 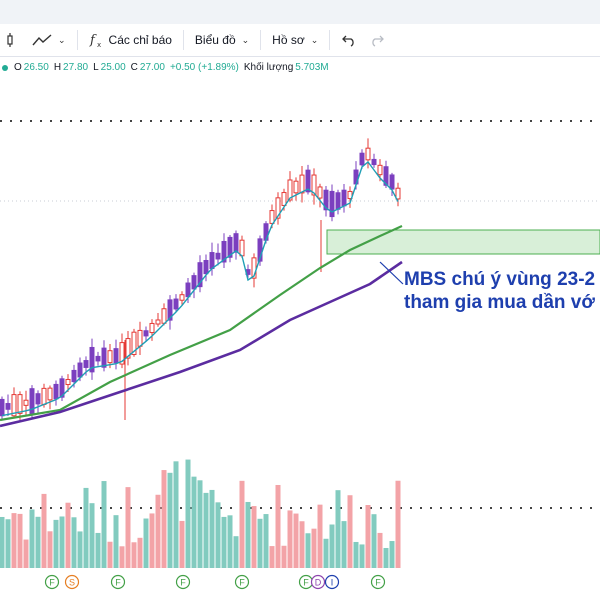 What do you see at coordinates (391, 273) in the screenshot?
I see `annotation-arrow-line` at bounding box center [391, 273].